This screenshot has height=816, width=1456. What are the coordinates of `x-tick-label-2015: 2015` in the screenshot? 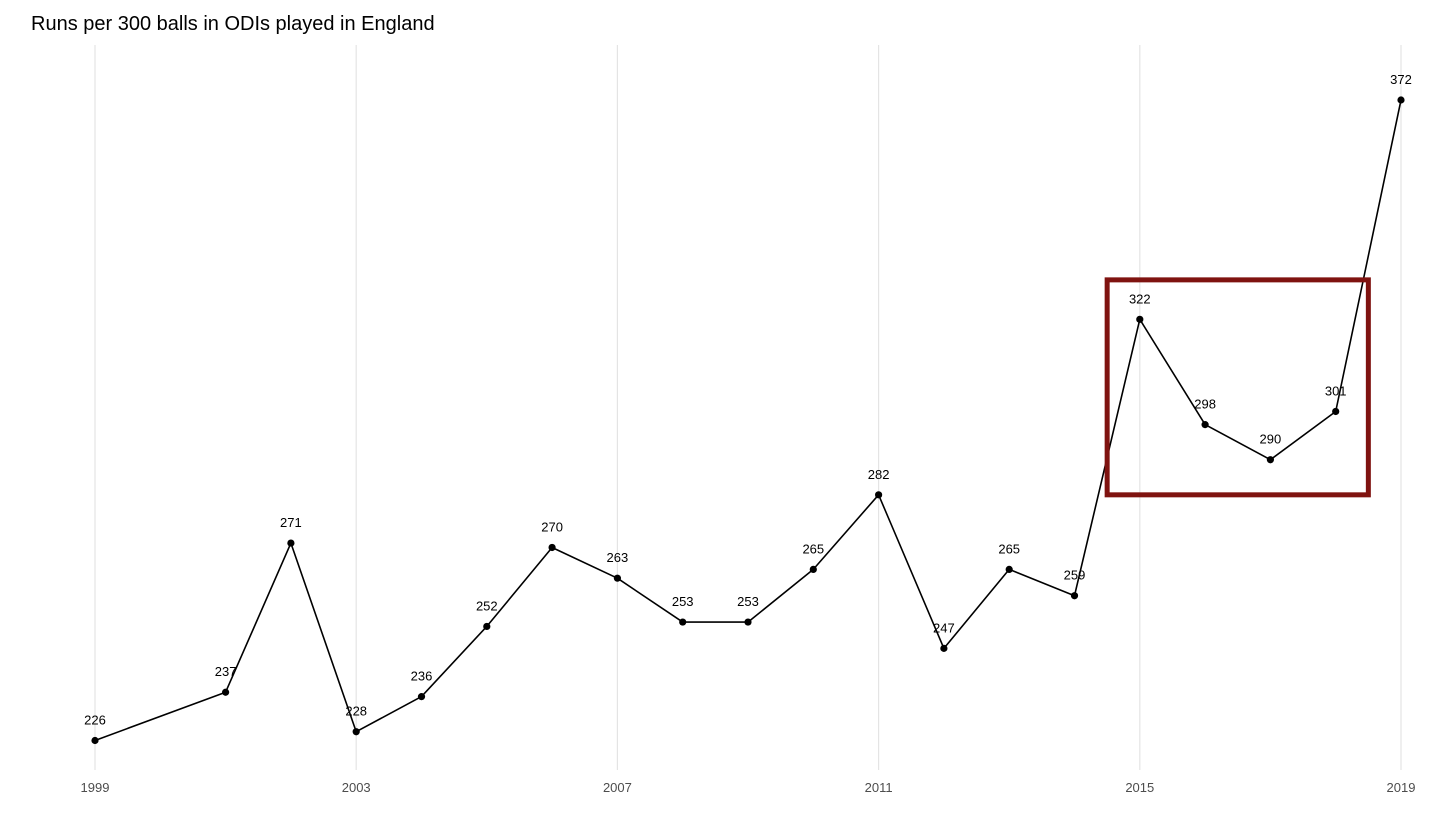 It's located at (1139, 787).